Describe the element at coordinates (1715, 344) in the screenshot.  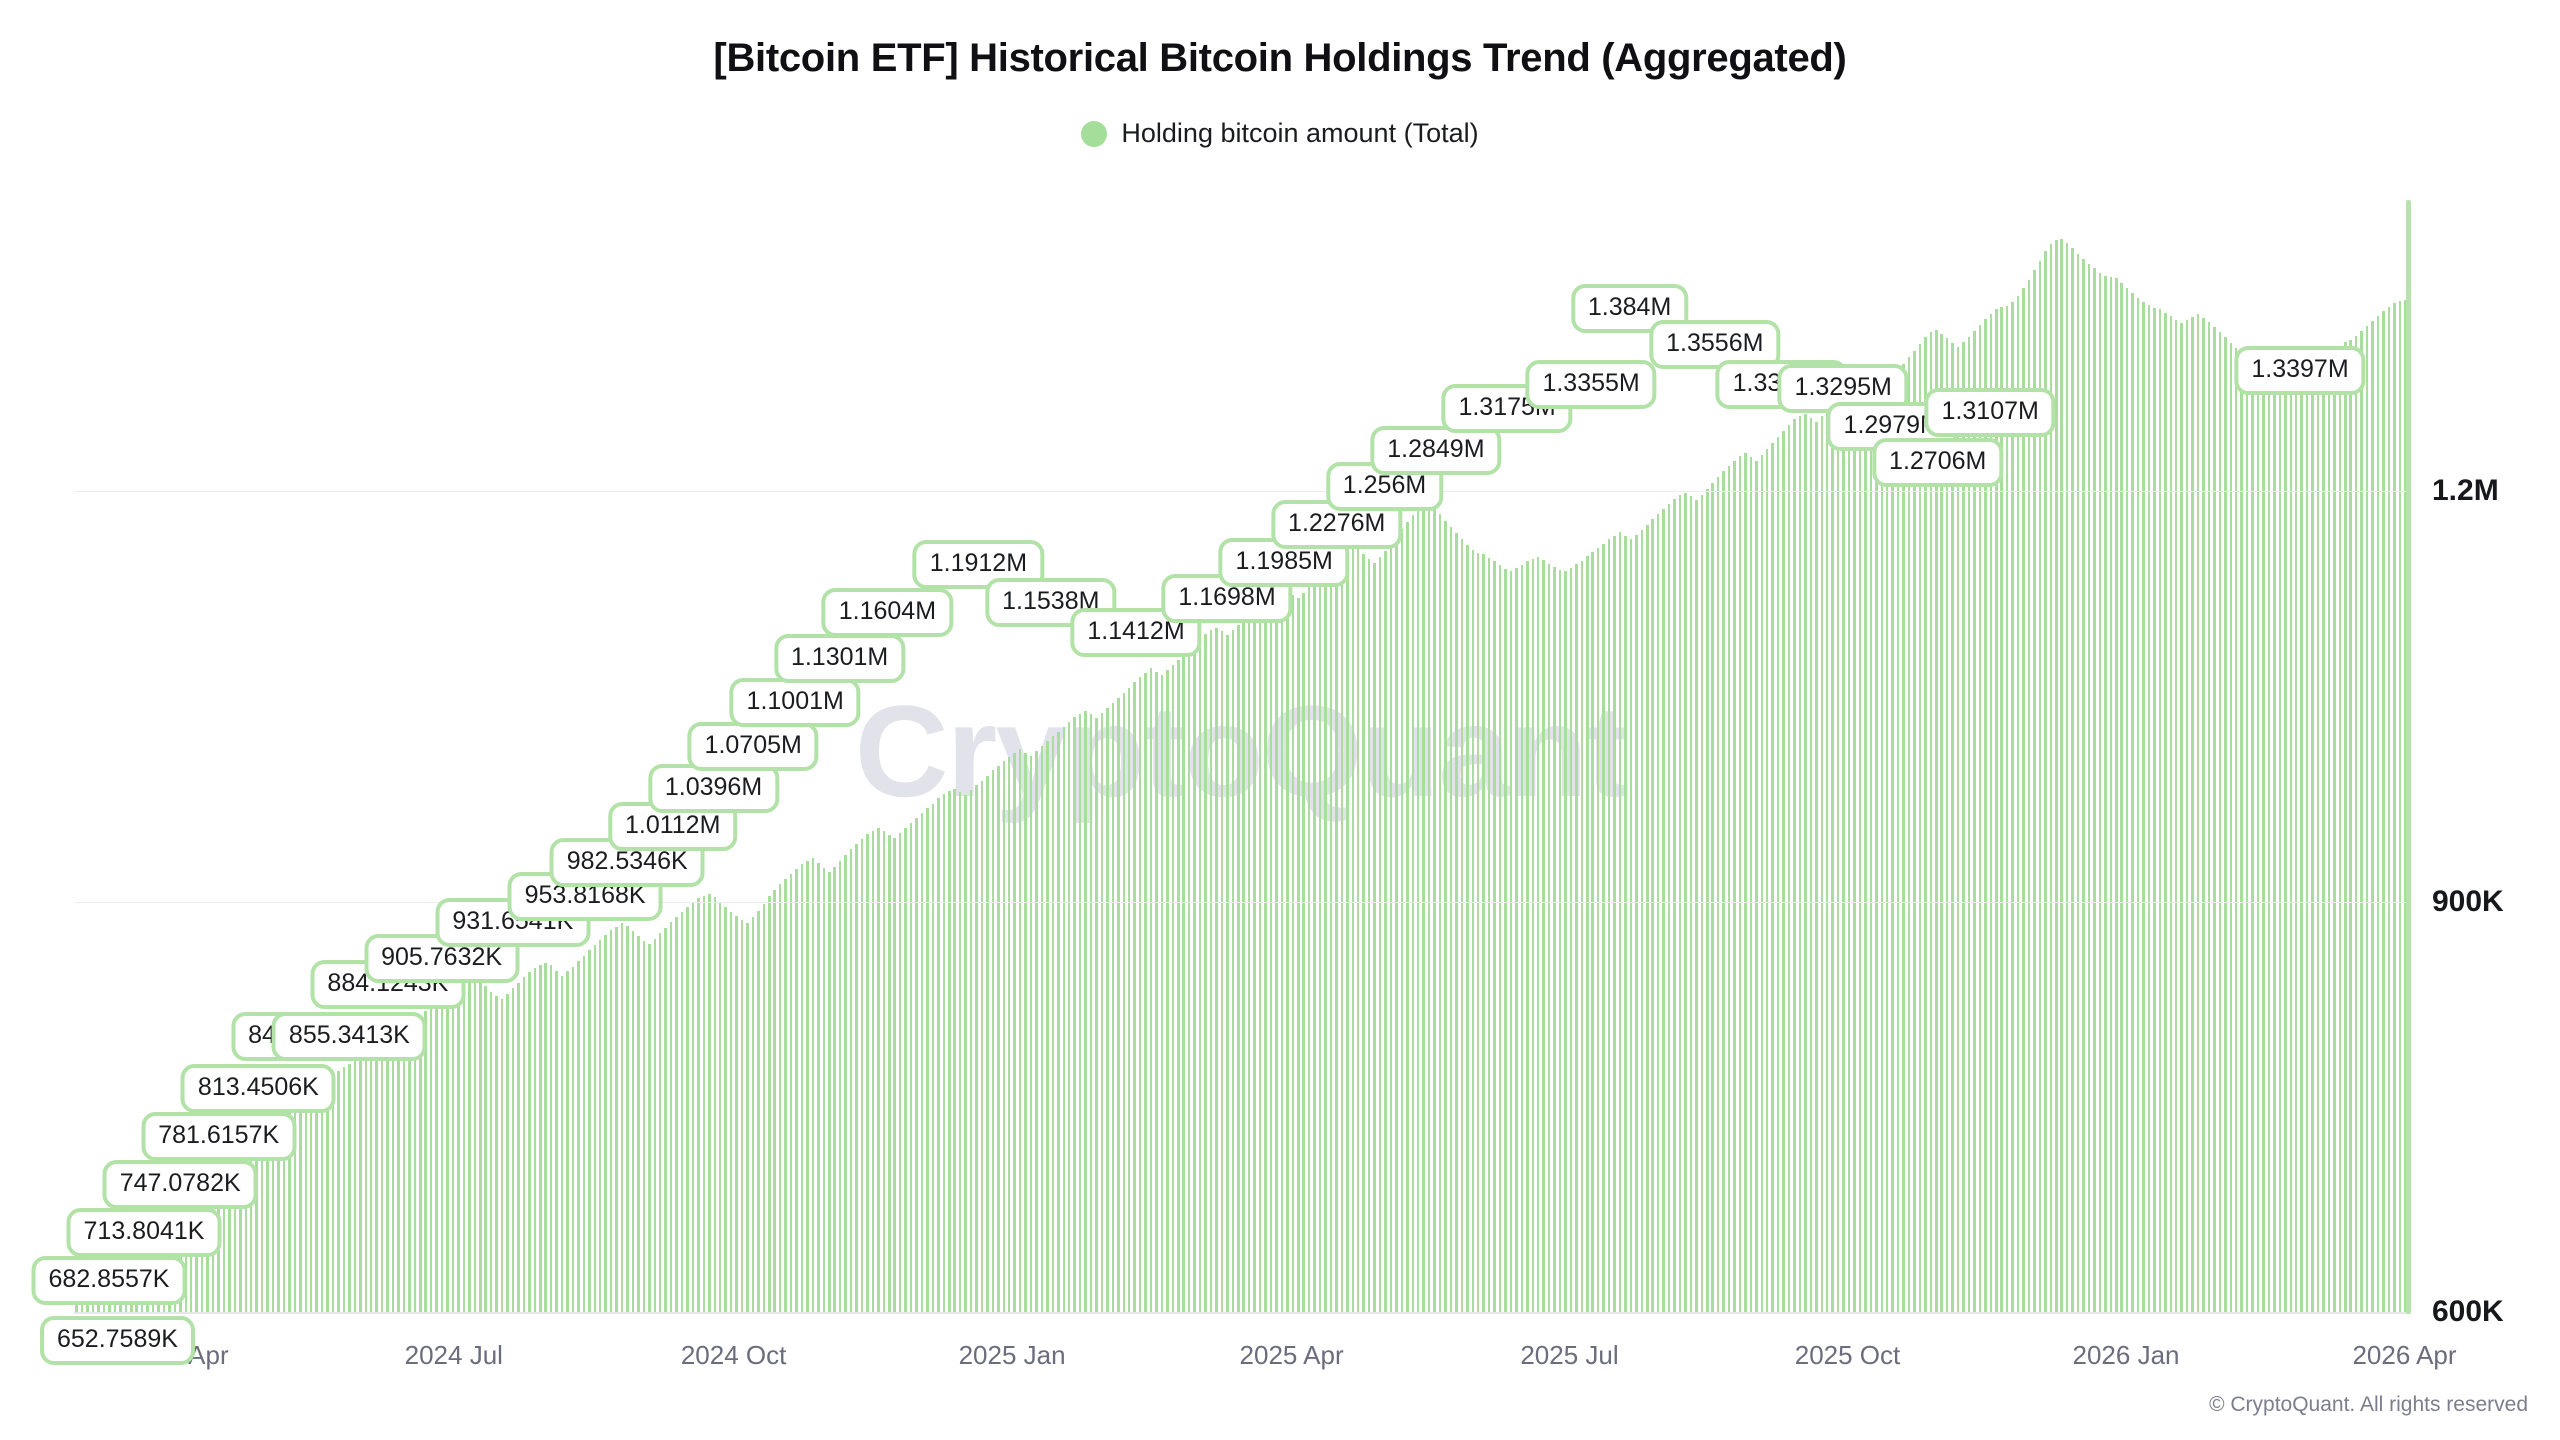
I see `data-point-label: 1.3556M` at that location.